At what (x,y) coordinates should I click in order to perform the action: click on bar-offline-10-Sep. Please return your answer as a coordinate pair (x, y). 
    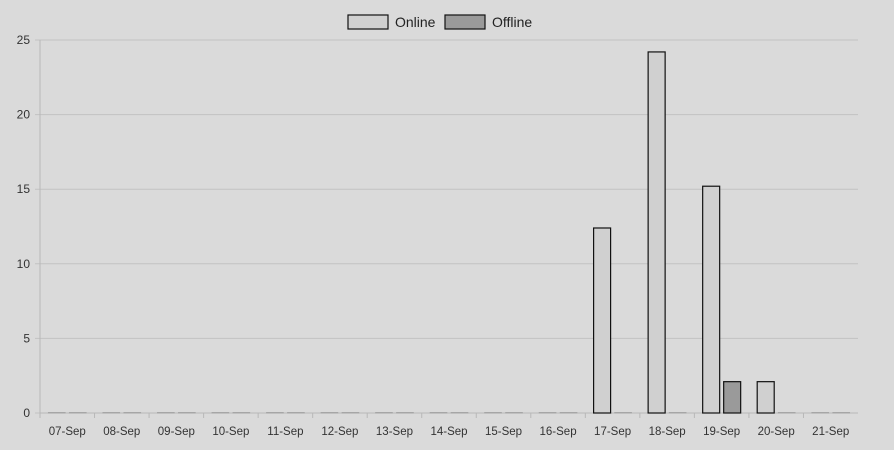
    Looking at the image, I should click on (241, 413).